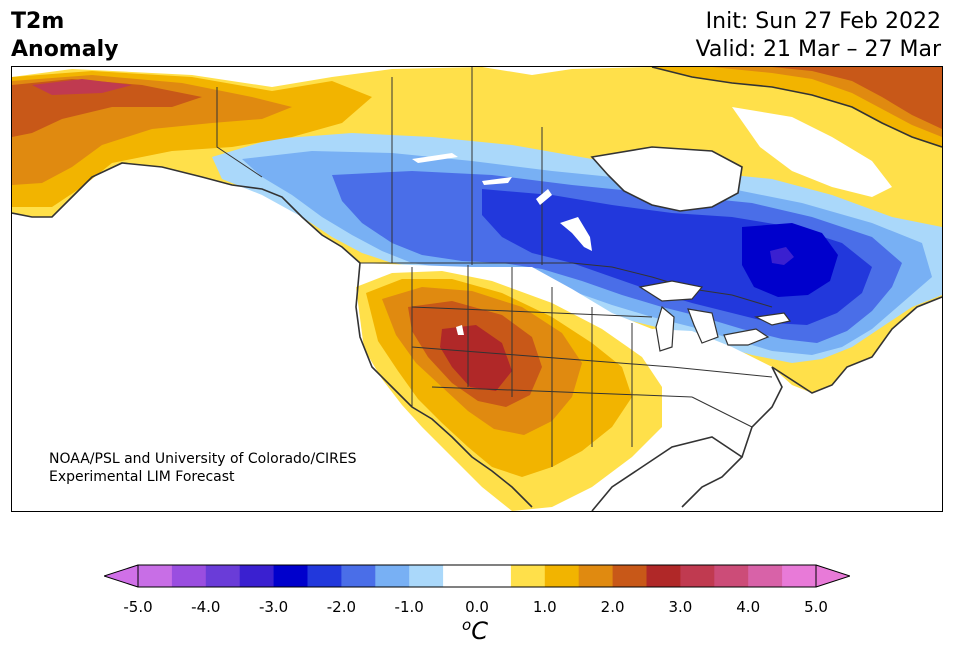 This screenshot has height=656, width=953. I want to click on colorbar-tick-label: 1.0, so click(544, 607).